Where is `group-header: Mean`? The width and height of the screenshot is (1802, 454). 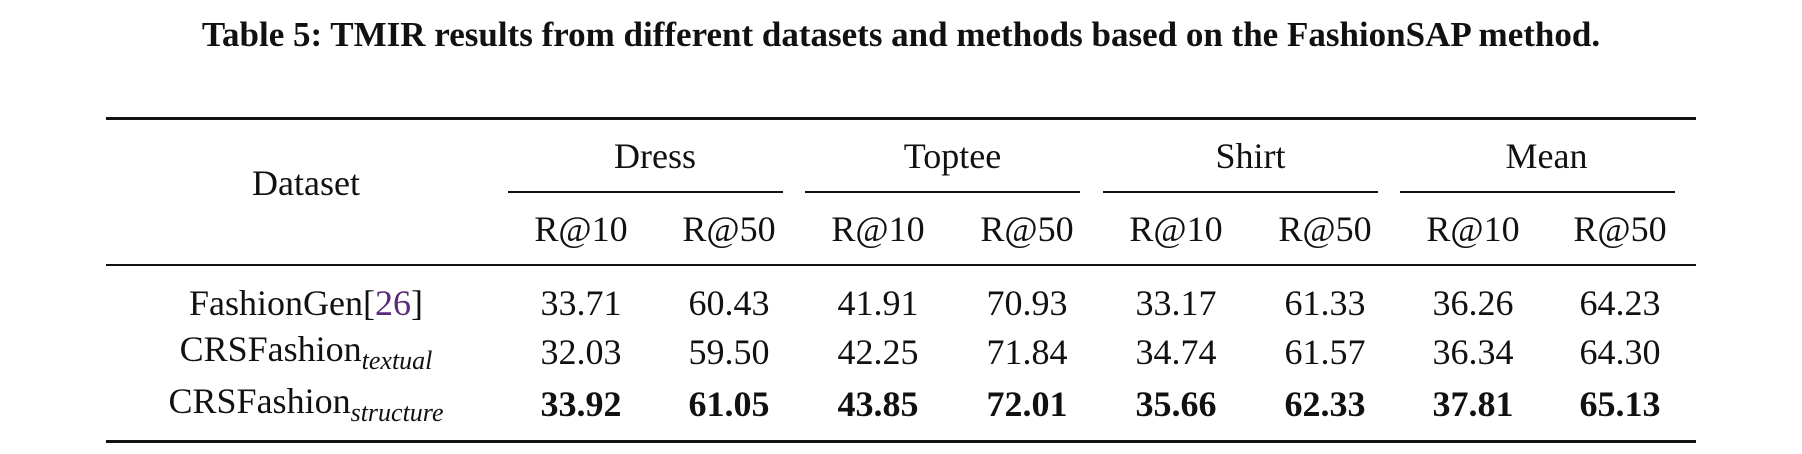
group-header: Mean is located at coordinates (1546, 156).